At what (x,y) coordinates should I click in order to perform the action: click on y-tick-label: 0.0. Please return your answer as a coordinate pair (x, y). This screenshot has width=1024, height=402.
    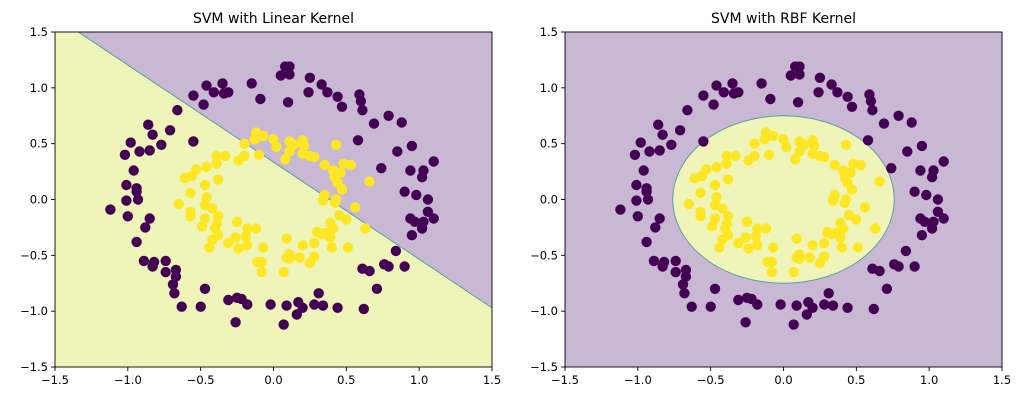
    Looking at the image, I should click on (549, 200).